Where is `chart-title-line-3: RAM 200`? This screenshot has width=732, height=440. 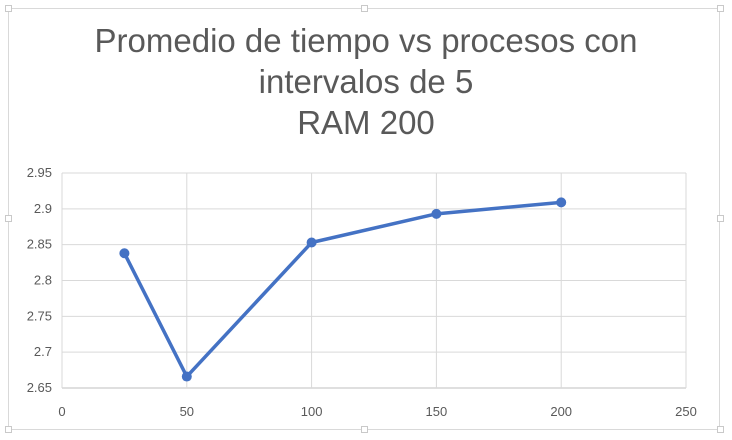 chart-title-line-3: RAM 200 is located at coordinates (366, 122).